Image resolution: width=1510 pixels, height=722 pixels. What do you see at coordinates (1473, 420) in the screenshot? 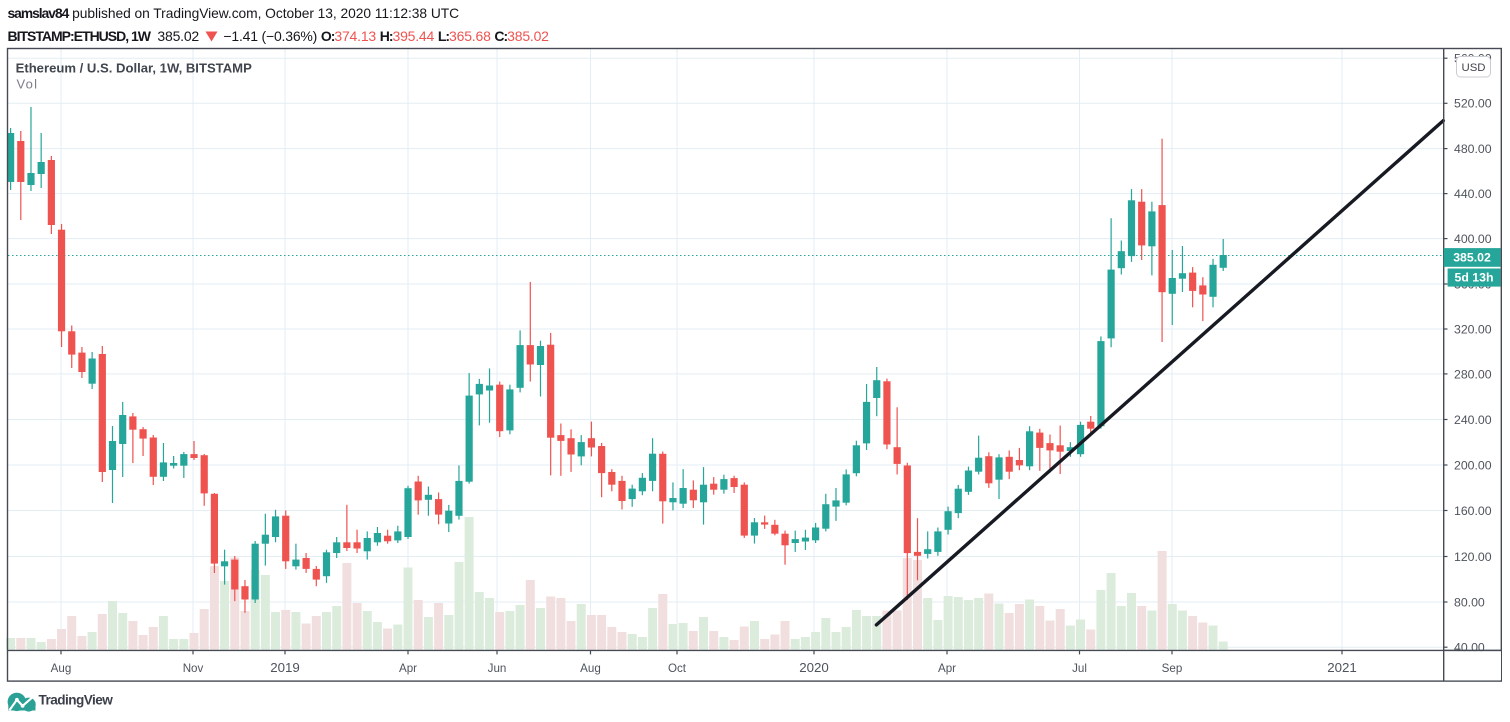
I see `svg-text: 240.00` at bounding box center [1473, 420].